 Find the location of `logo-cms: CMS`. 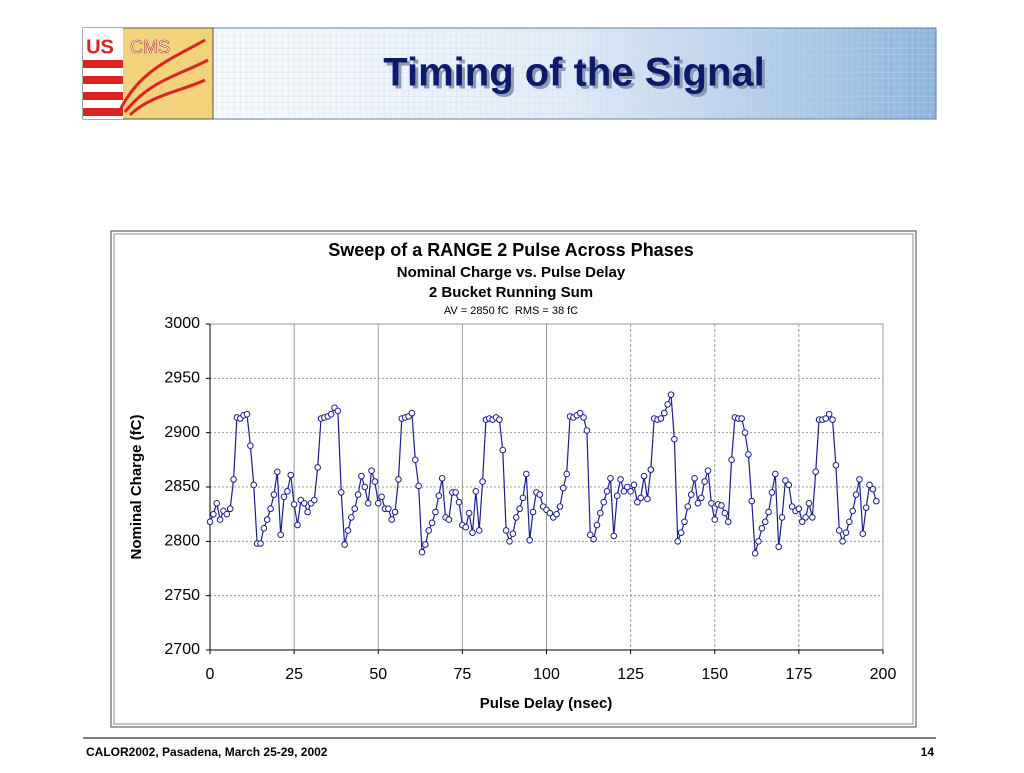

logo-cms: CMS is located at coordinates (150, 47).